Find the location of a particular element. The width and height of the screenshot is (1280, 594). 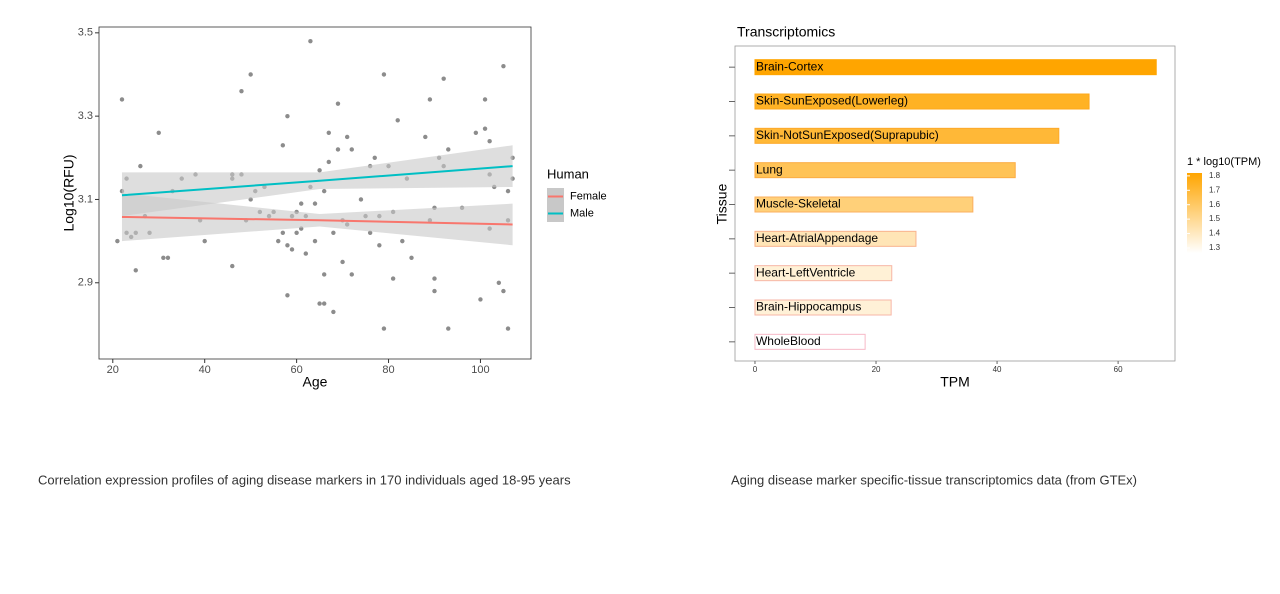

y-tick-label: 3.1 is located at coordinates (85, 199).